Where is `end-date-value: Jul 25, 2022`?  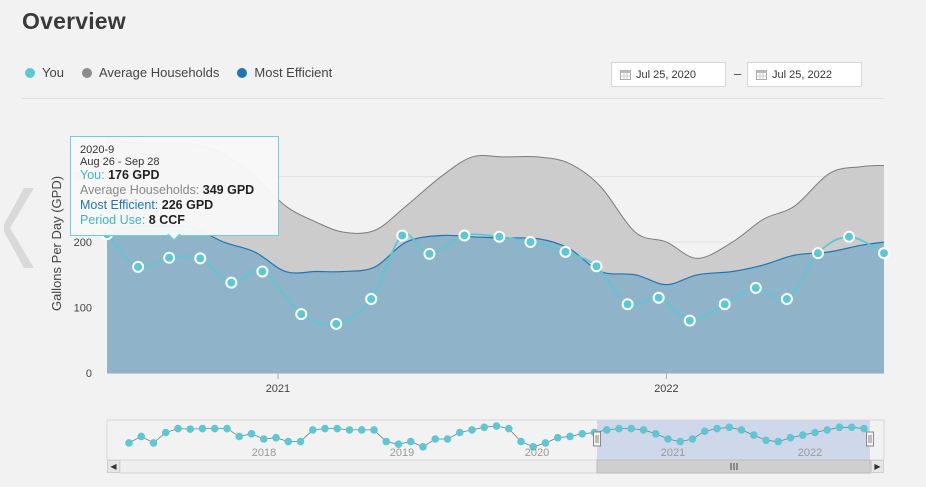
end-date-value: Jul 25, 2022 is located at coordinates (802, 74).